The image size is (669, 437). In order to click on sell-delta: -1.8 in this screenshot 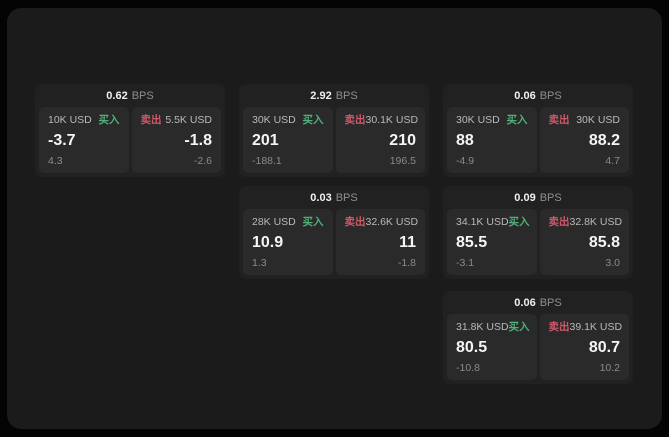, I will do `click(406, 263)`.